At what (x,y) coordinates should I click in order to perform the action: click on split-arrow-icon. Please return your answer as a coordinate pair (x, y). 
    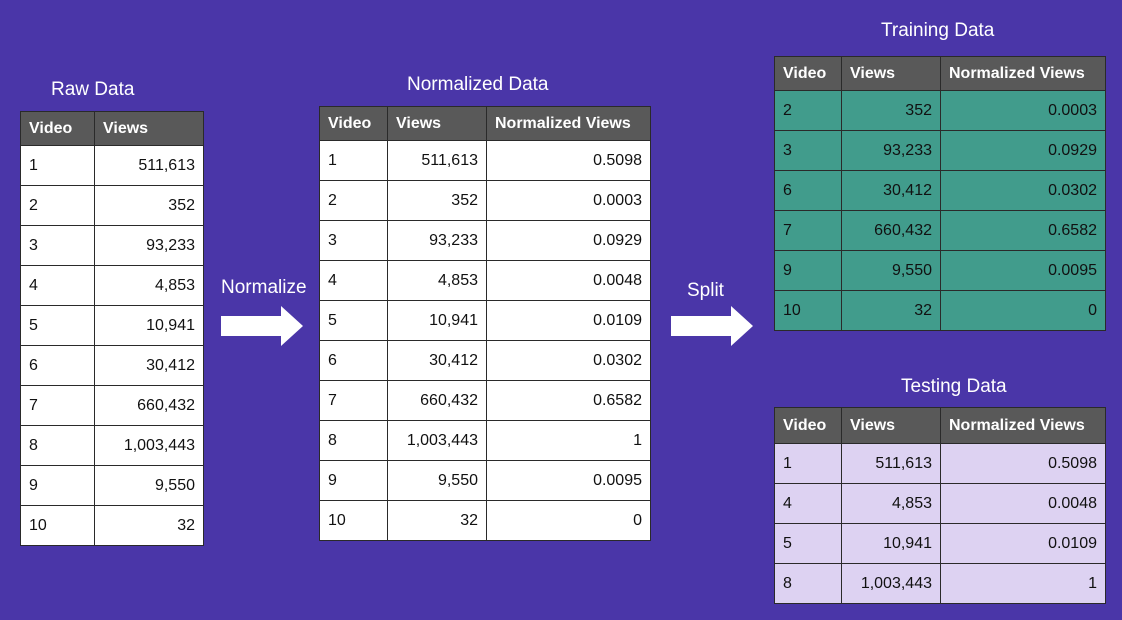
    Looking at the image, I should click on (712, 326).